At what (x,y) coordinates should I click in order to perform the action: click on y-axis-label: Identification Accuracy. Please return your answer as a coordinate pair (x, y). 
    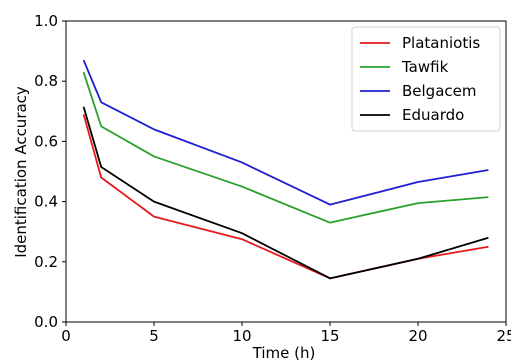
    Looking at the image, I should click on (21, 172).